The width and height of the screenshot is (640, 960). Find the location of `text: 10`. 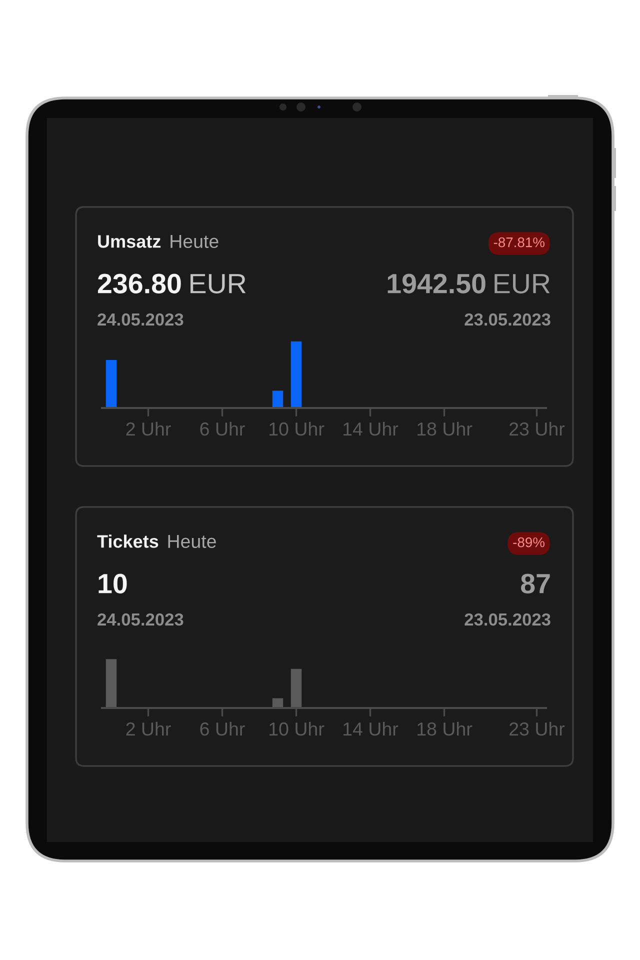

text: 10 is located at coordinates (112, 584).